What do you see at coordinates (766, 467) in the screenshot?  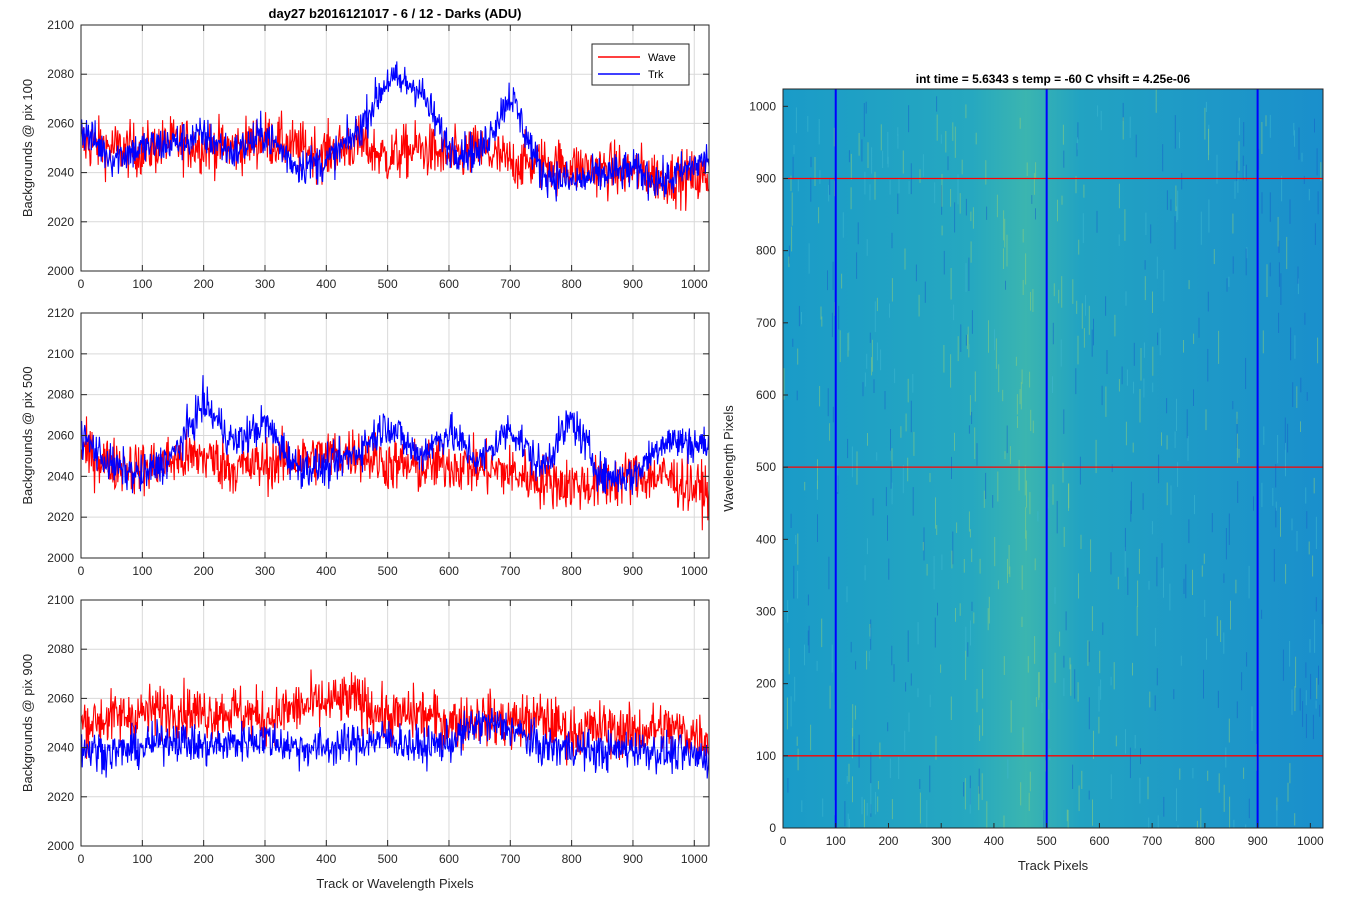 I see `y-tick-label: 500` at bounding box center [766, 467].